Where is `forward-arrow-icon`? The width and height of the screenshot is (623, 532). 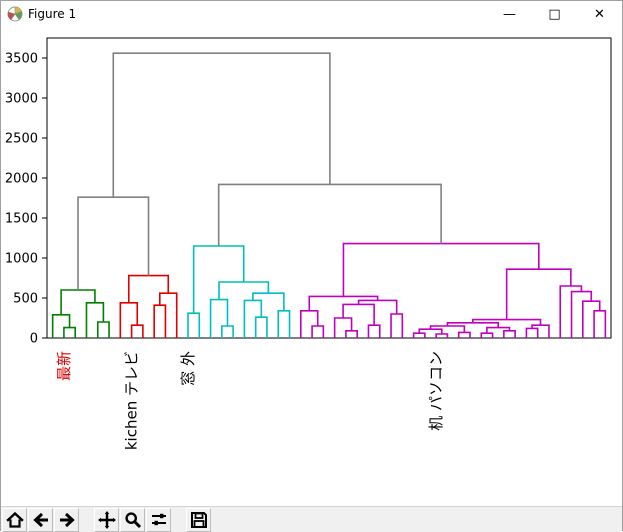
forward-arrow-icon is located at coordinates (67, 519).